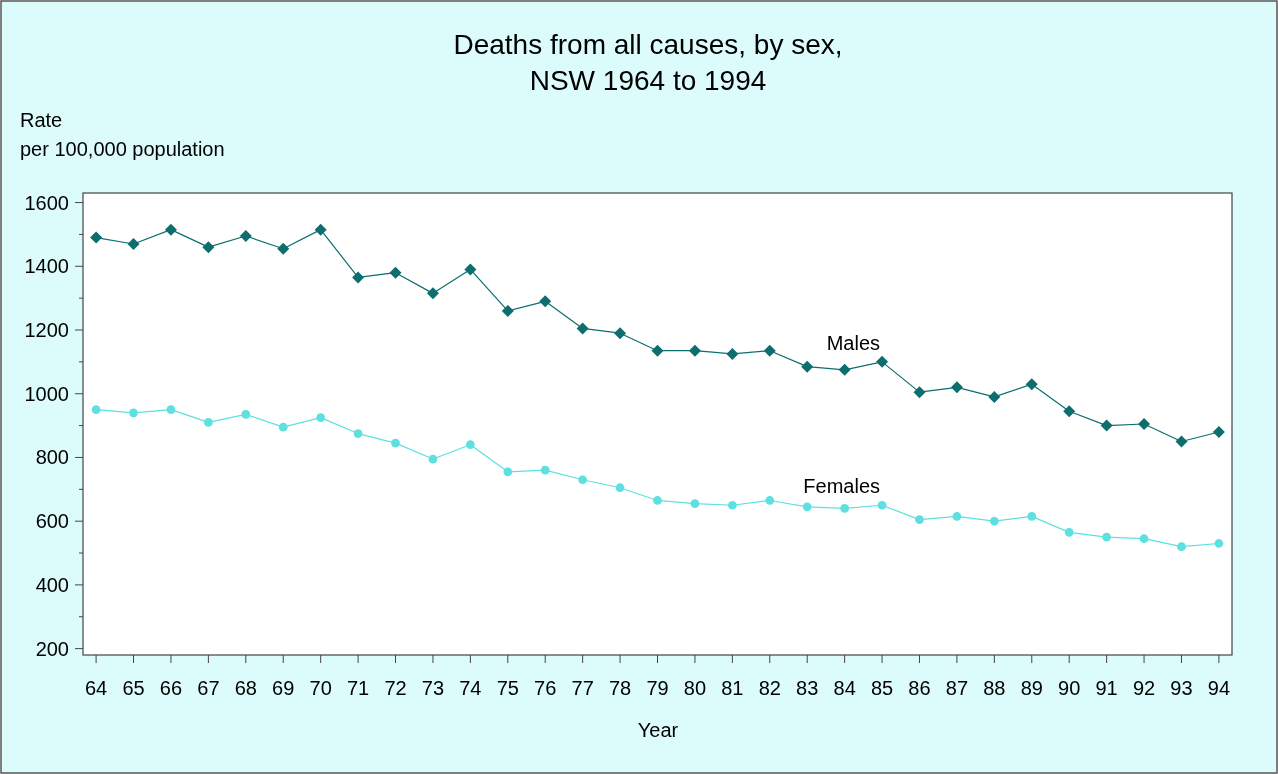 The width and height of the screenshot is (1278, 774). What do you see at coordinates (658, 730) in the screenshot?
I see `x-axis-title: Year` at bounding box center [658, 730].